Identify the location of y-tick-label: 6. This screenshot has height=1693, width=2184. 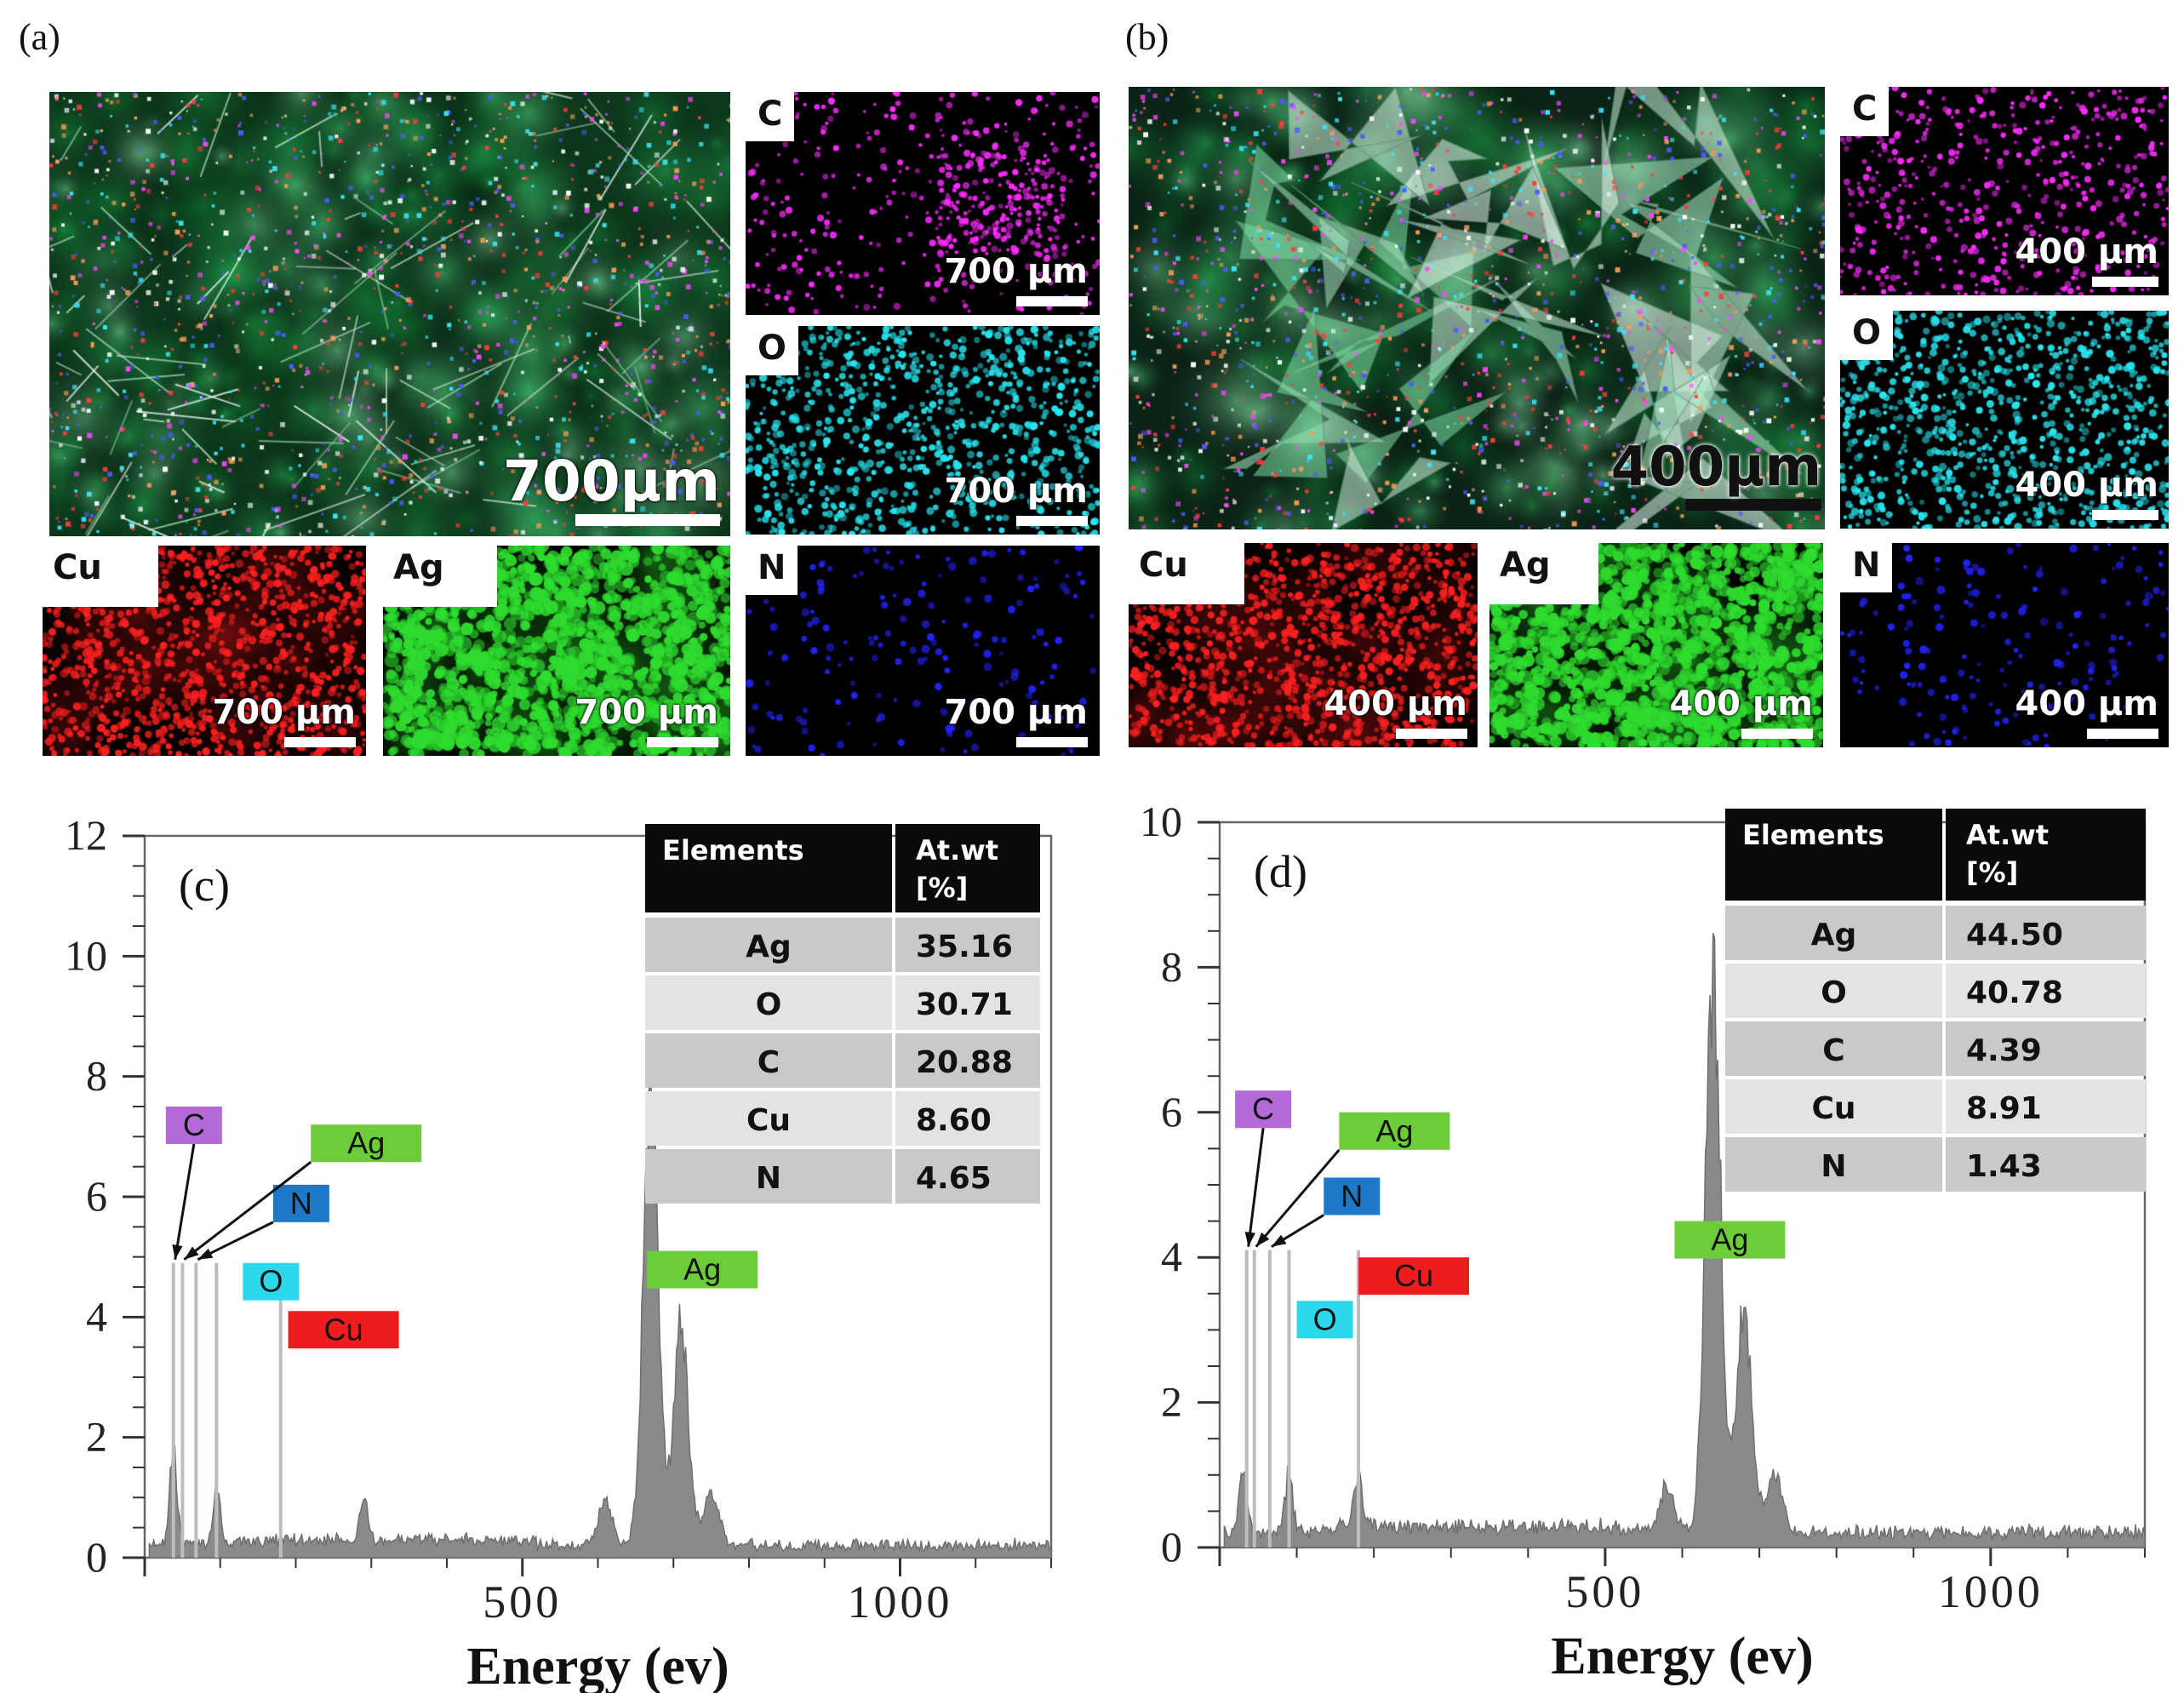
(96, 1196).